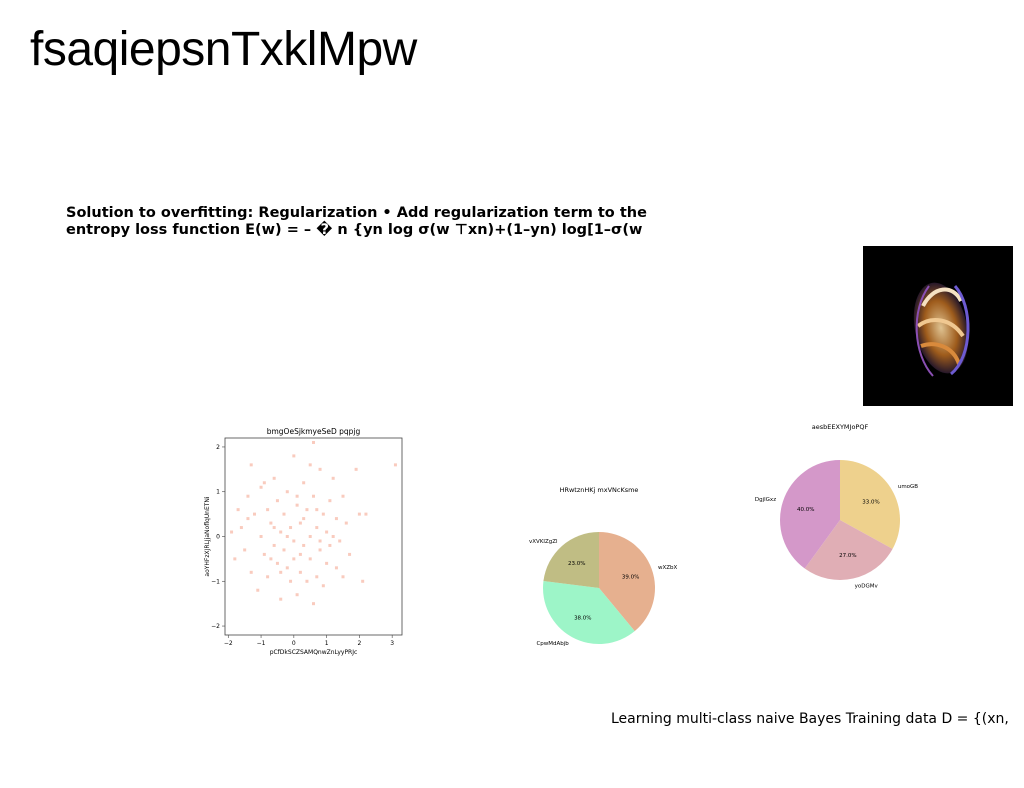  What do you see at coordinates (576, 564) in the screenshot?
I see `pie-pct-label: 23.0%` at bounding box center [576, 564].